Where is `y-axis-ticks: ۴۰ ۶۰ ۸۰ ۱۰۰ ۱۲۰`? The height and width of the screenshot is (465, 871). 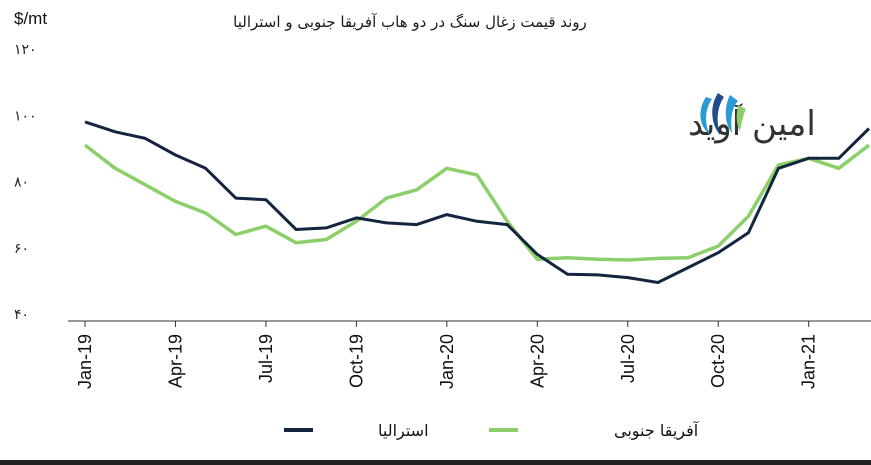 y-axis-ticks: ۴۰ ۶۰ ۸۰ ۱۰۰ ۱۲۰ is located at coordinates (25, 182).